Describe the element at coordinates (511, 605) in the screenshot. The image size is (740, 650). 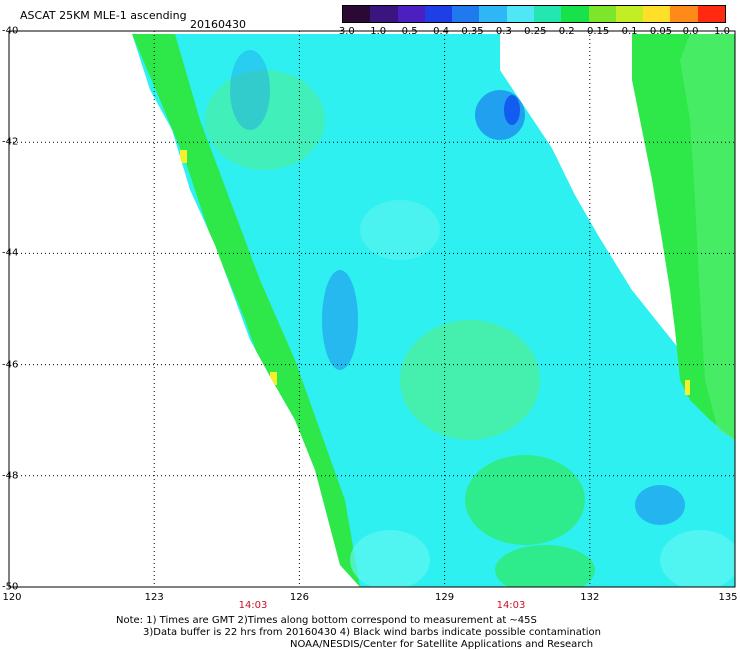
I see `pass-time-2: 14:03` at that location.